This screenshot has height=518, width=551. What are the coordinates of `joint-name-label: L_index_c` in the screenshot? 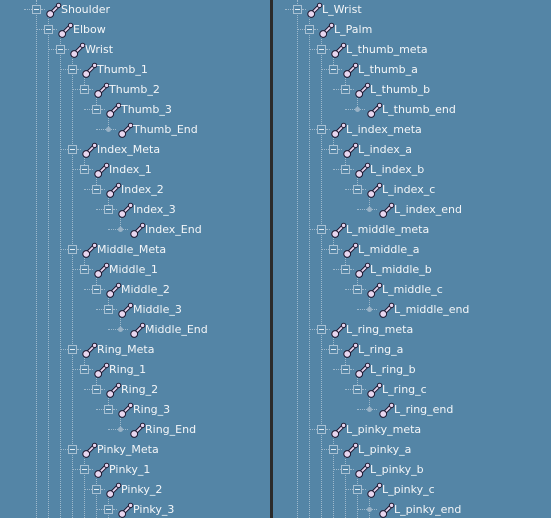 It's located at (409, 189).